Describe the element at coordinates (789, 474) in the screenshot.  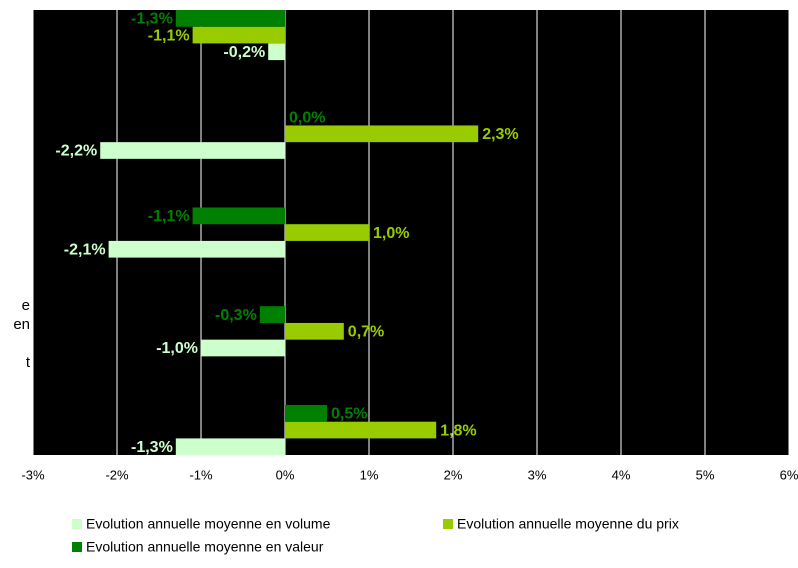
I see `x-tick-label: 6%` at that location.